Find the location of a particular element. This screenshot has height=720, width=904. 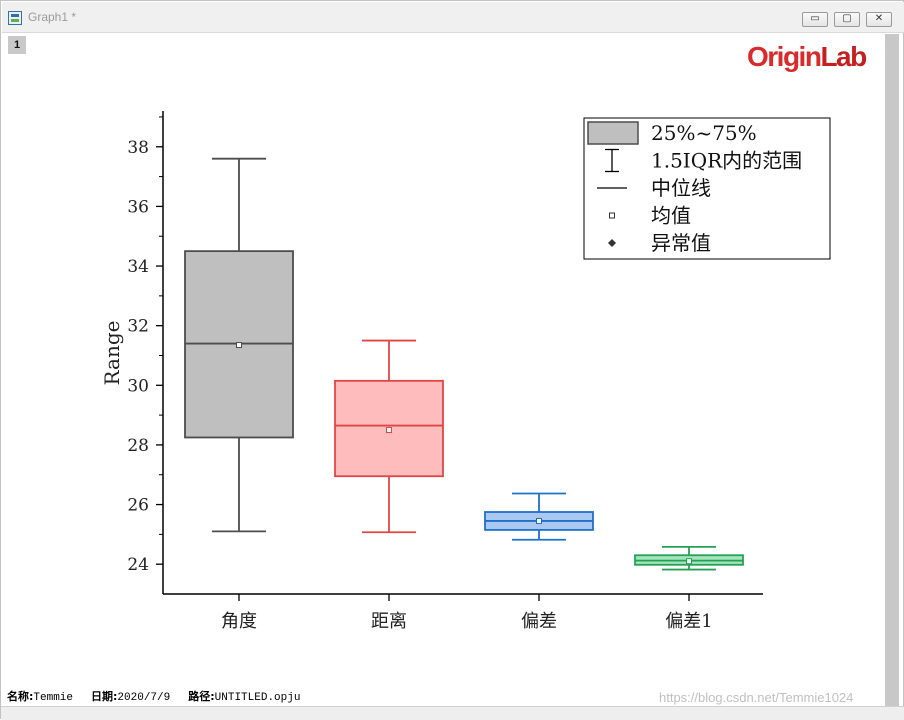

graph-window-icon is located at coordinates (15, 18).